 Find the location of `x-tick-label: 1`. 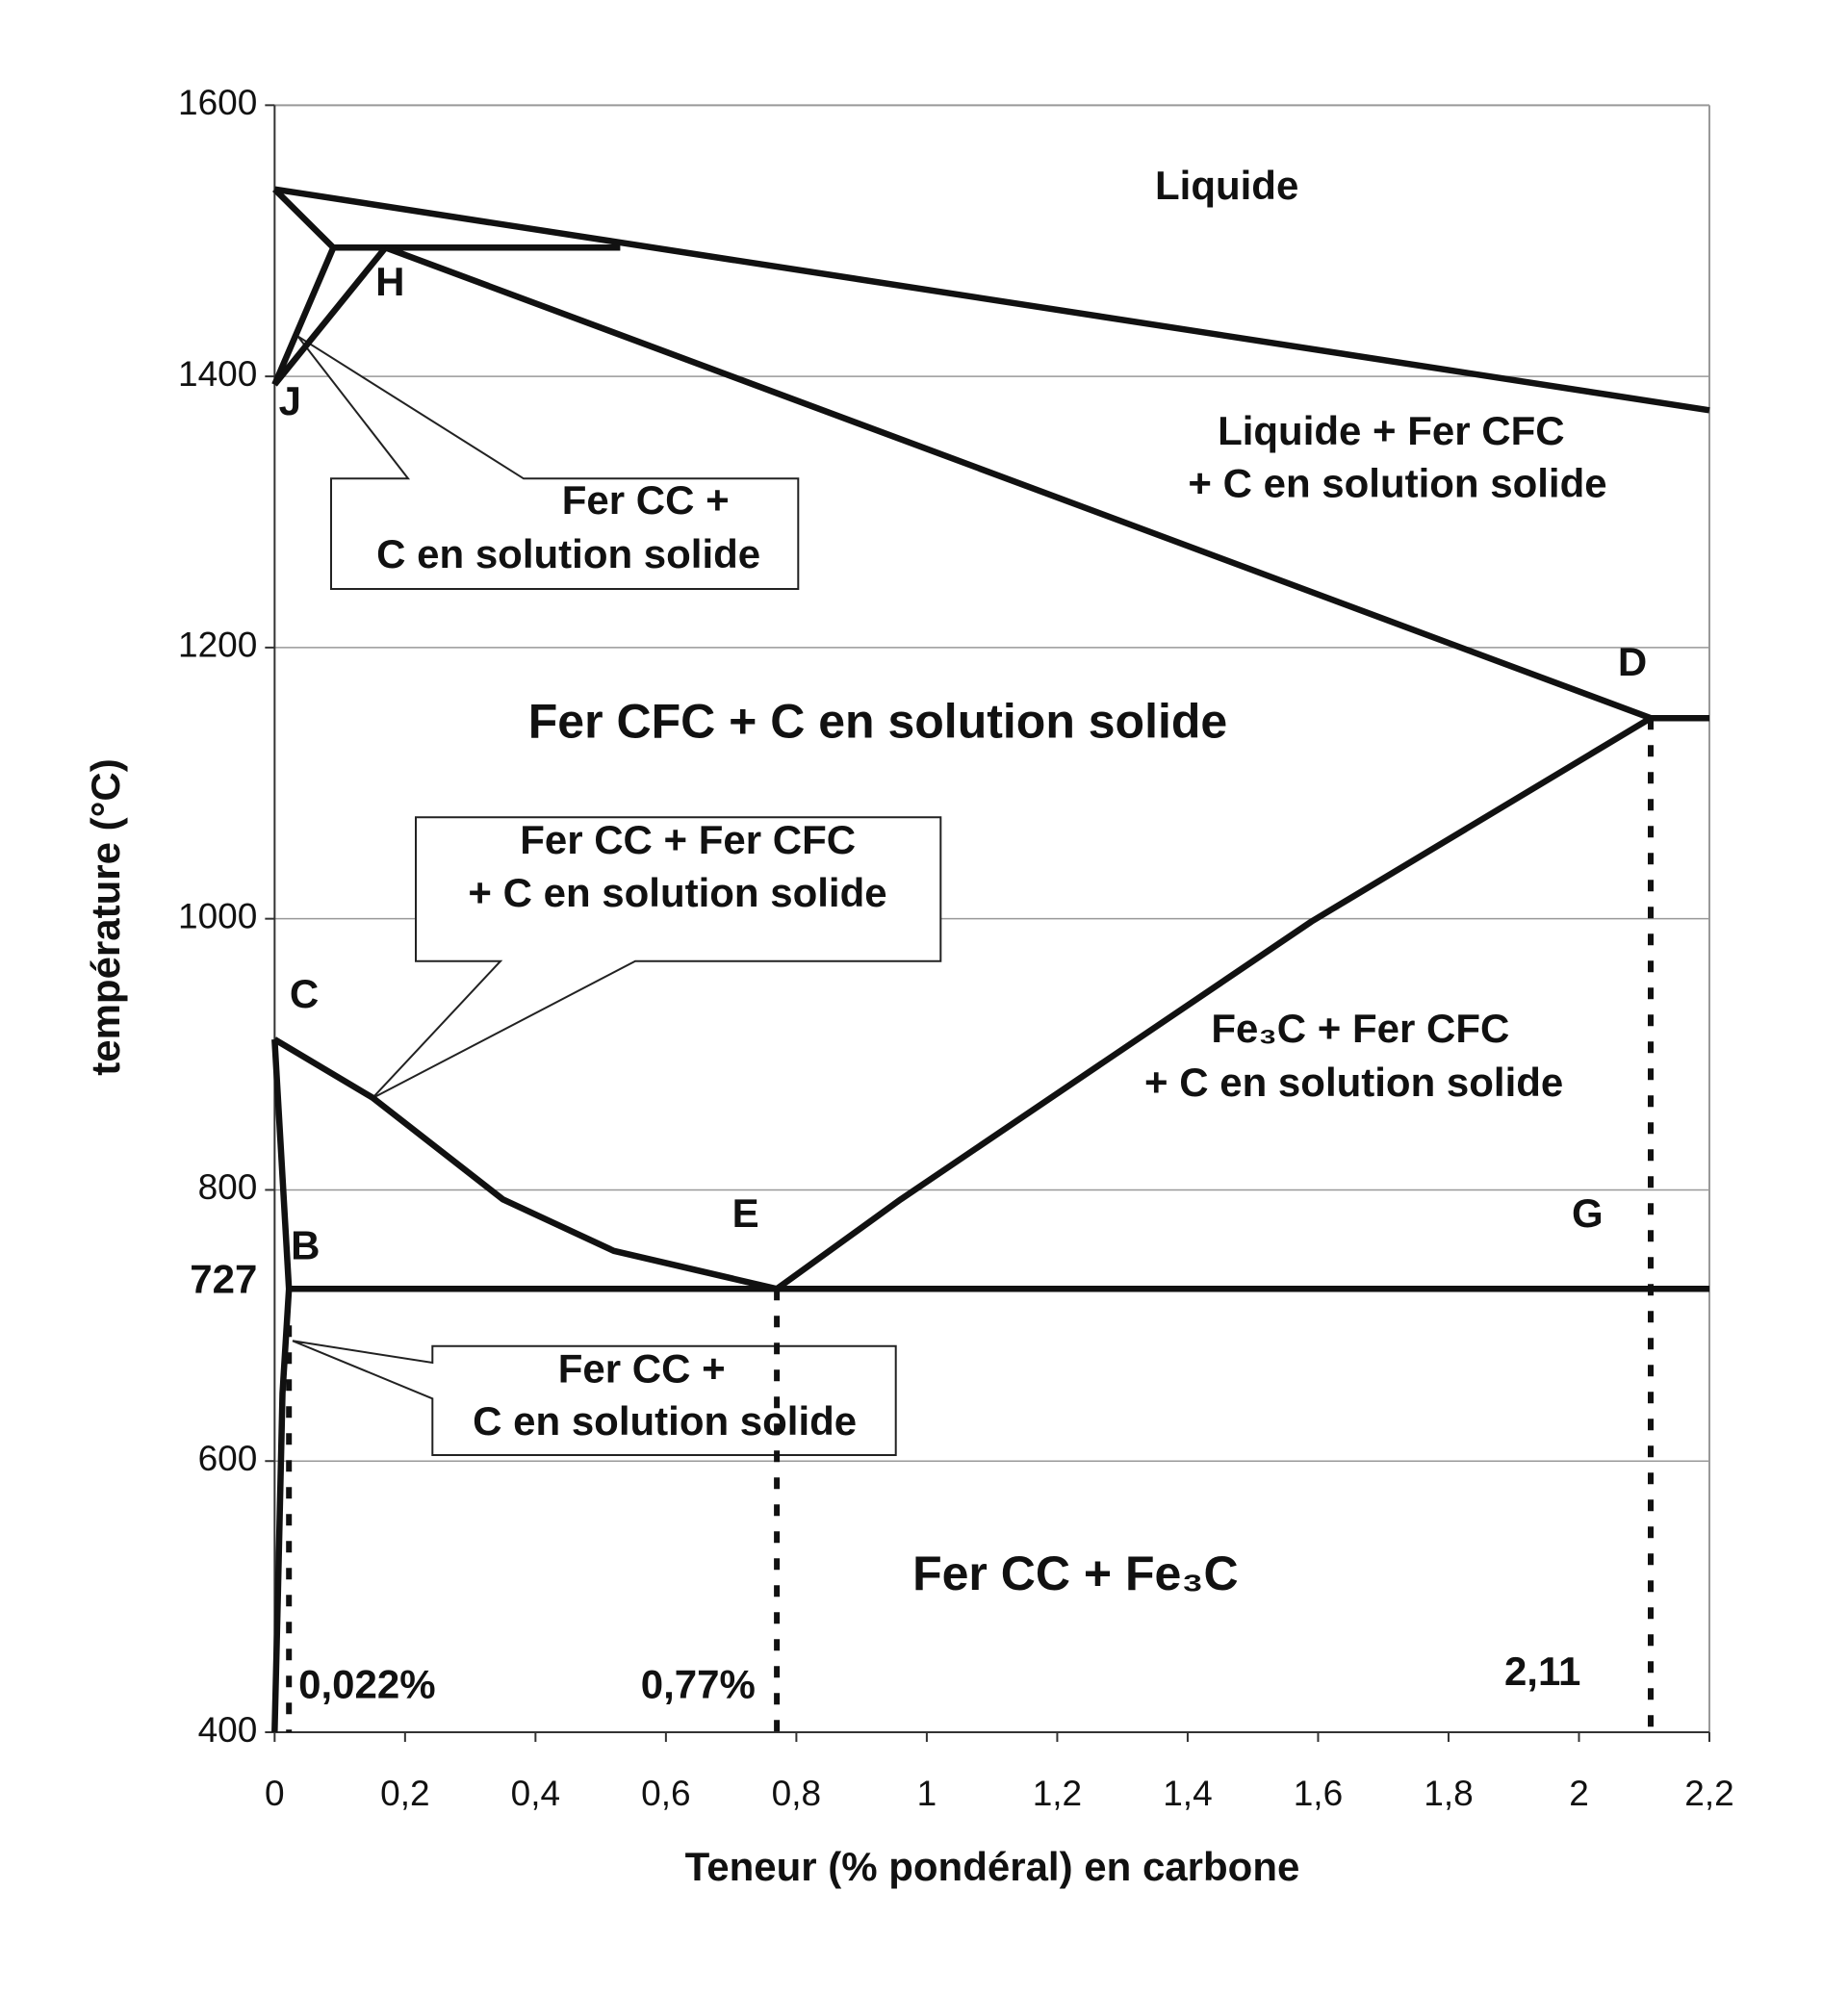

x-tick-label: 1 is located at coordinates (927, 1793).